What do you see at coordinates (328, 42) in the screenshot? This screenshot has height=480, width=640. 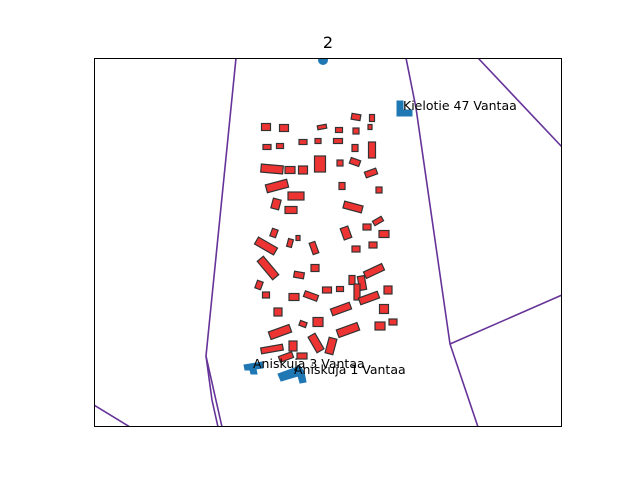 I see `map-title: 2` at bounding box center [328, 42].